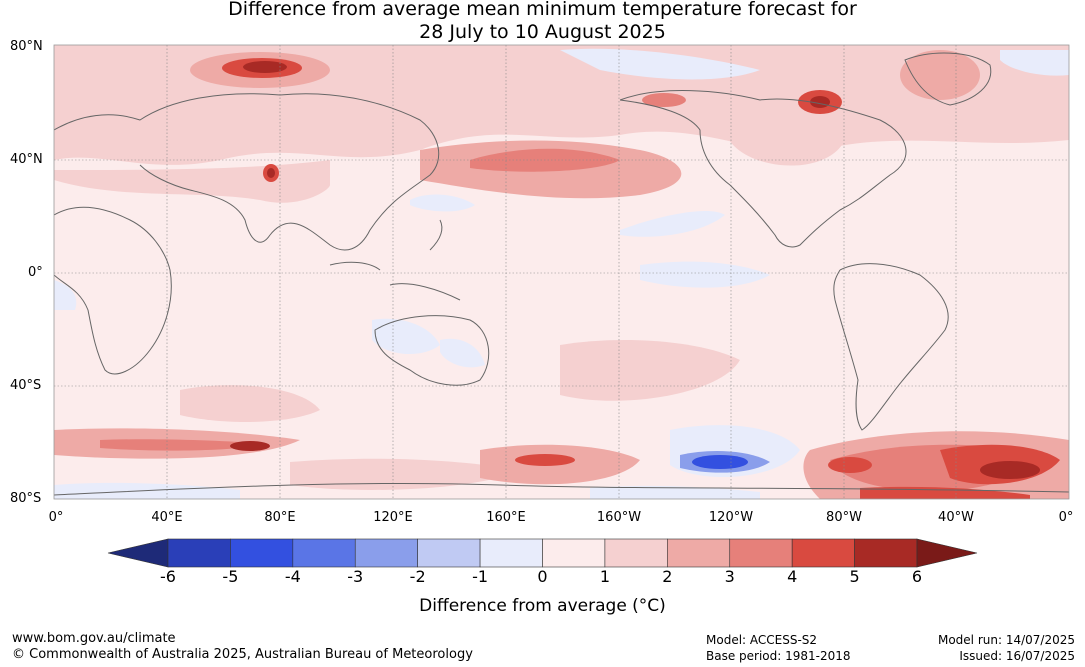  What do you see at coordinates (26, 46) in the screenshot?
I see `lat-label-80n: 80°N` at bounding box center [26, 46].